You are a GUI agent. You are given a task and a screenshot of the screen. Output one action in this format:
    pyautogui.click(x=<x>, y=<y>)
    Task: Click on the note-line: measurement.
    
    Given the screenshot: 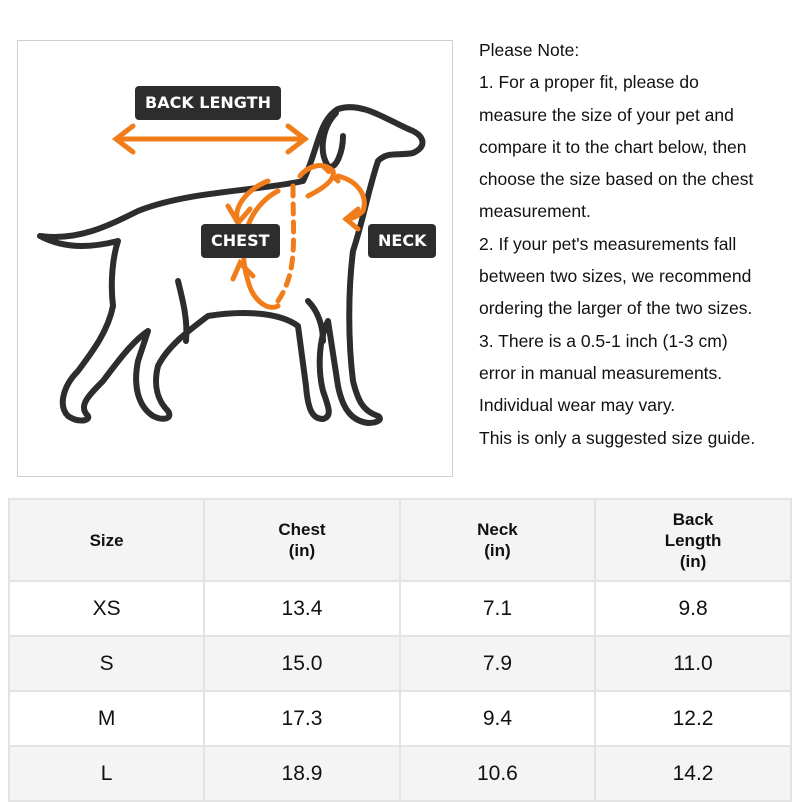 What is the action you would take?
    pyautogui.click(x=535, y=211)
    